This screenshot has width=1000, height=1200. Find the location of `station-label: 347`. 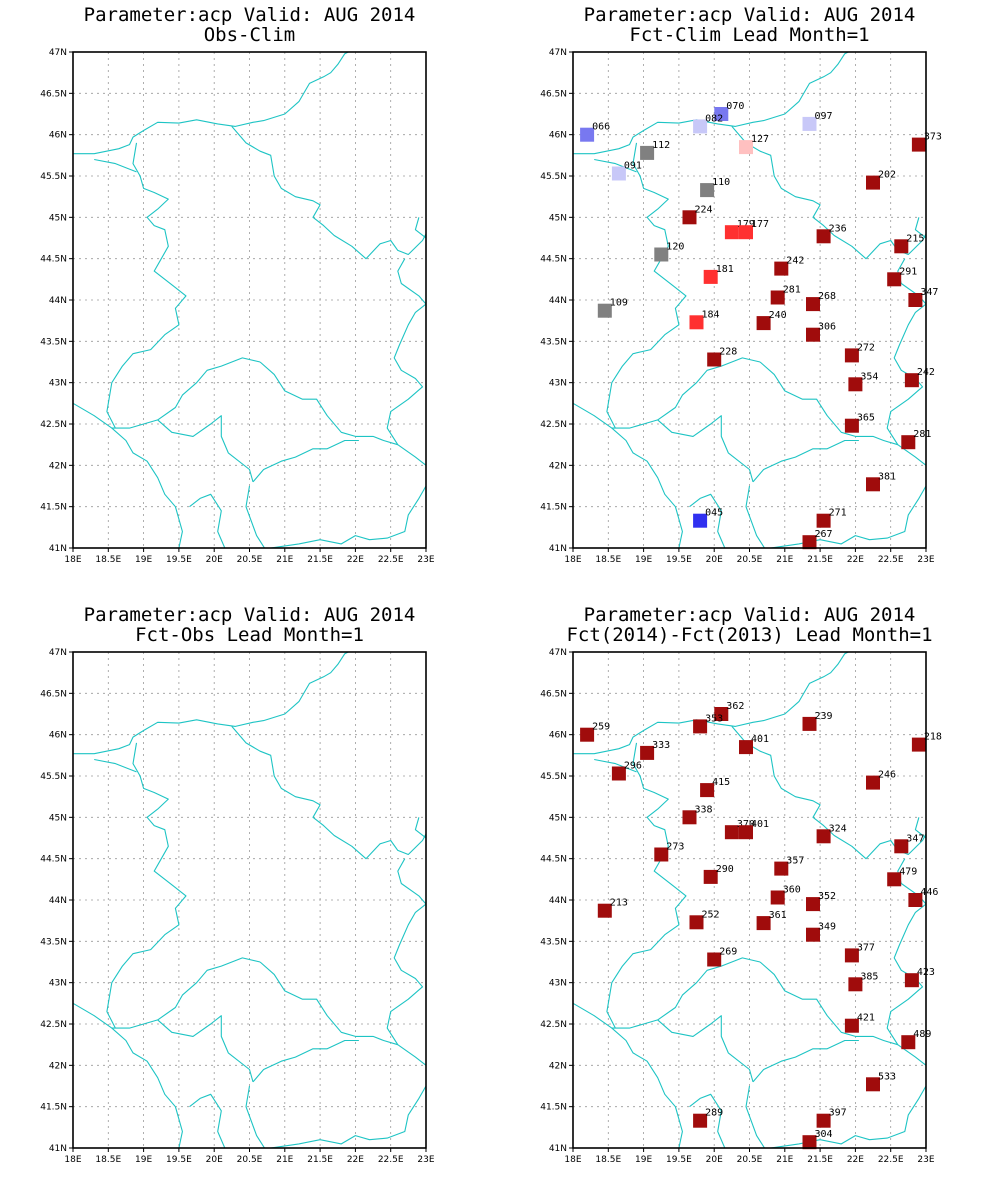

station-label: 347 is located at coordinates (915, 838).